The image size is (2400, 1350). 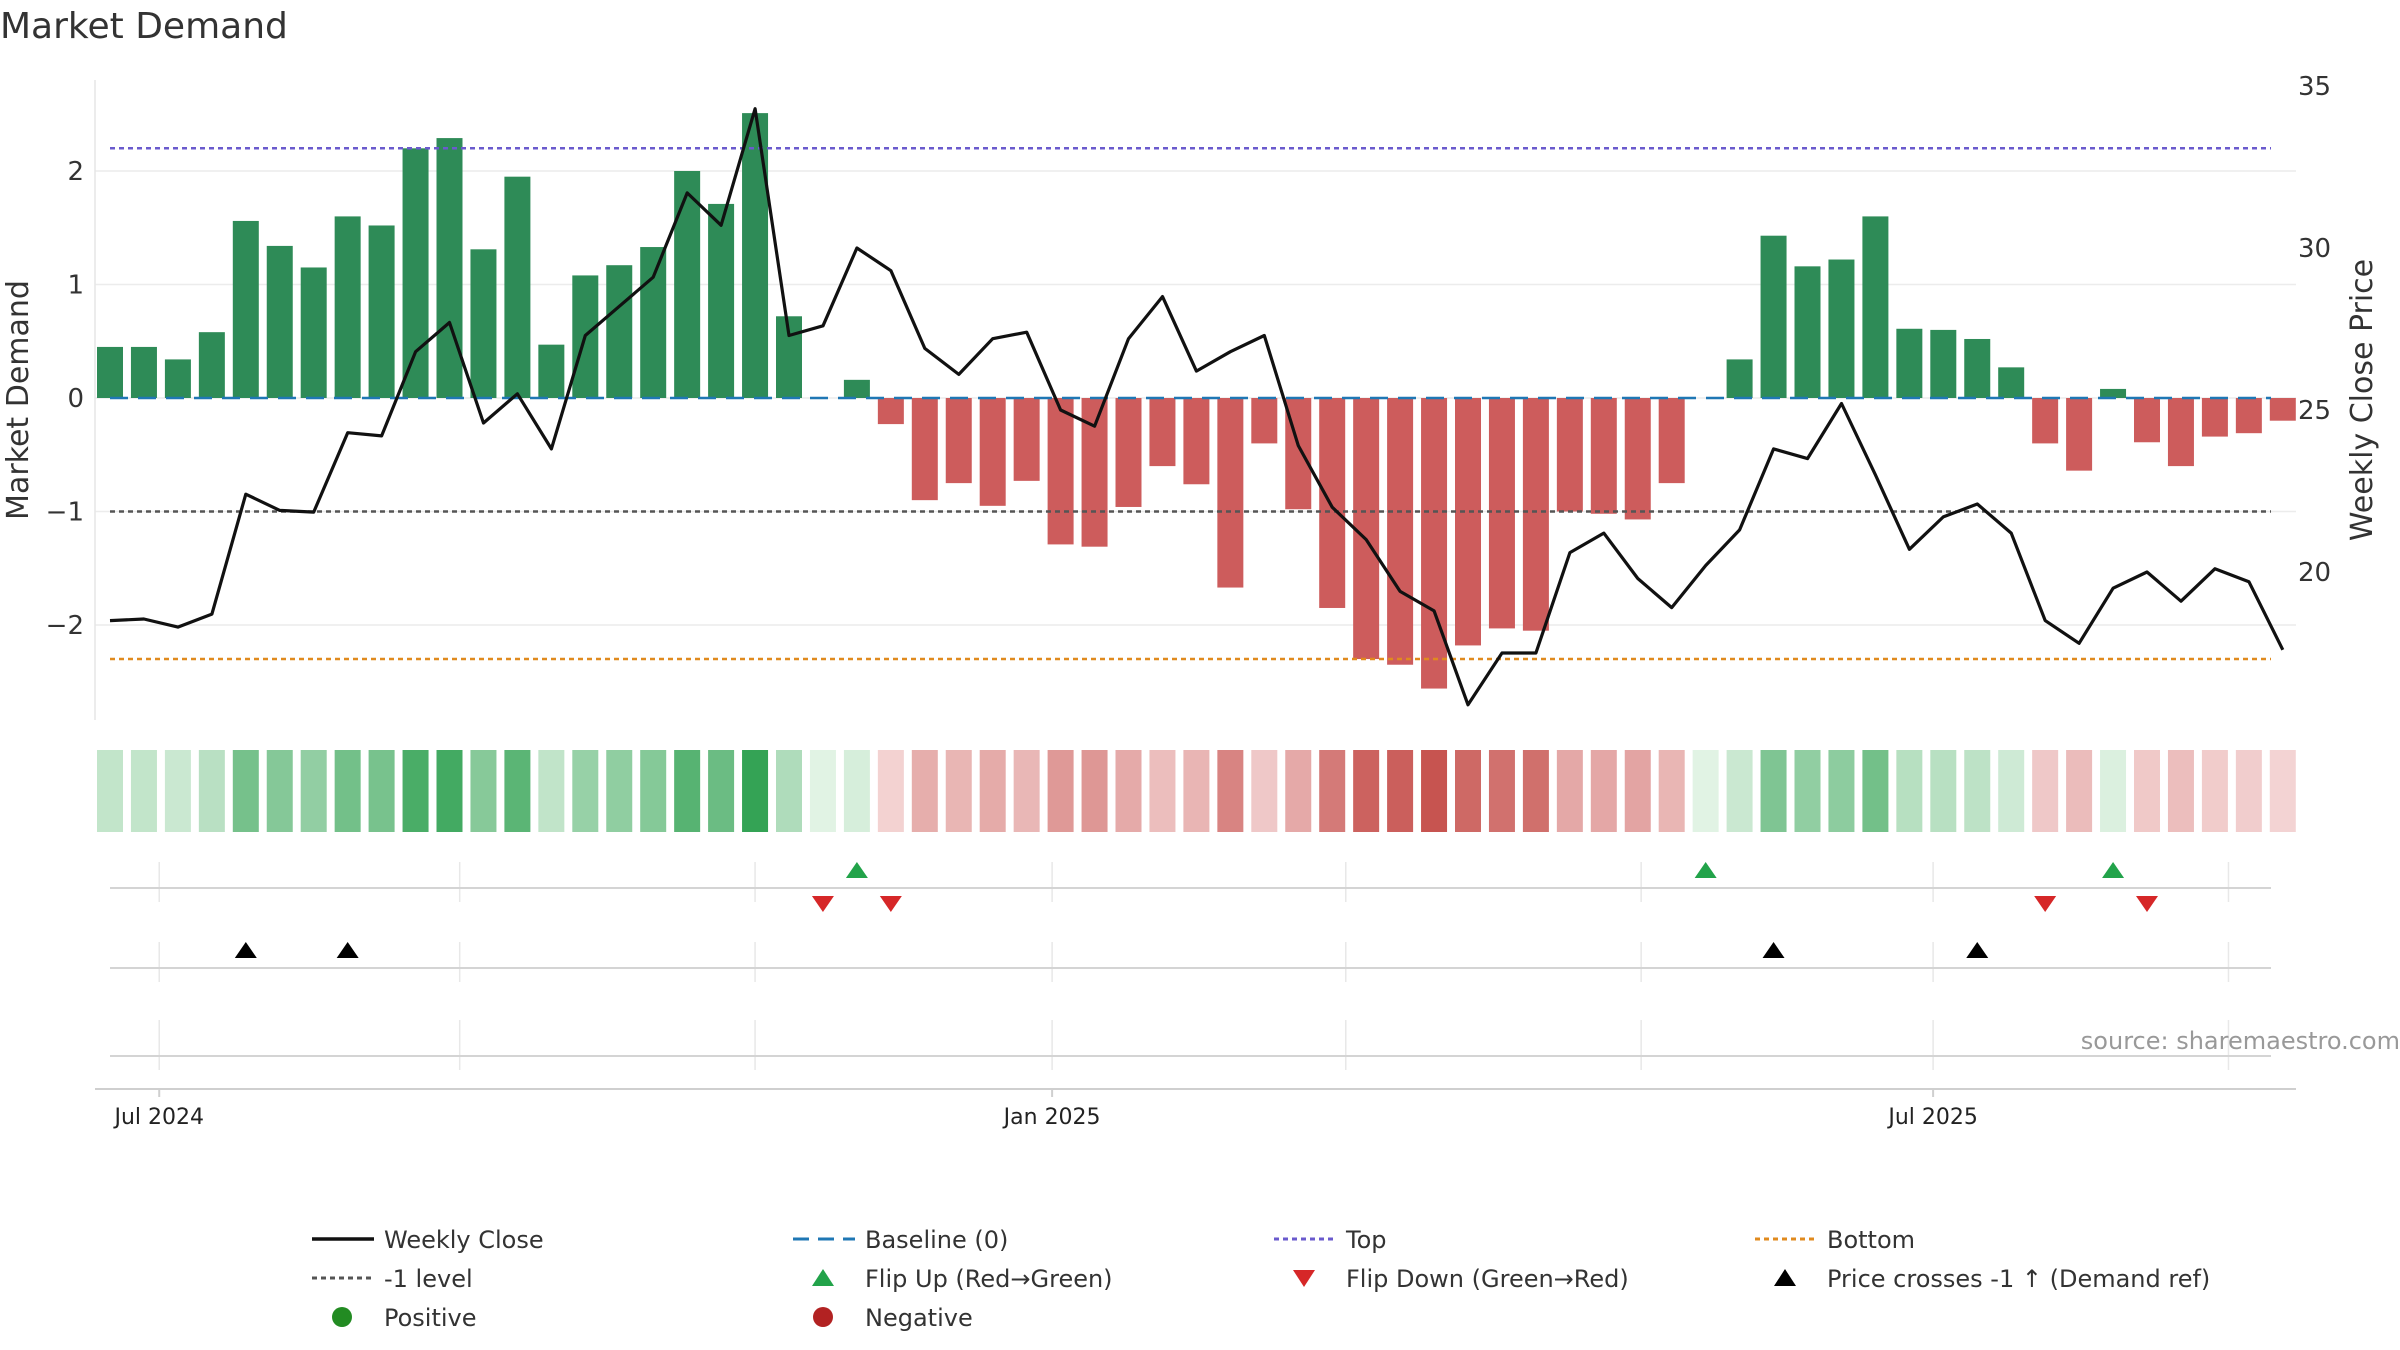 What do you see at coordinates (1330, 1240) in the screenshot?
I see `legend-item: Top` at bounding box center [1330, 1240].